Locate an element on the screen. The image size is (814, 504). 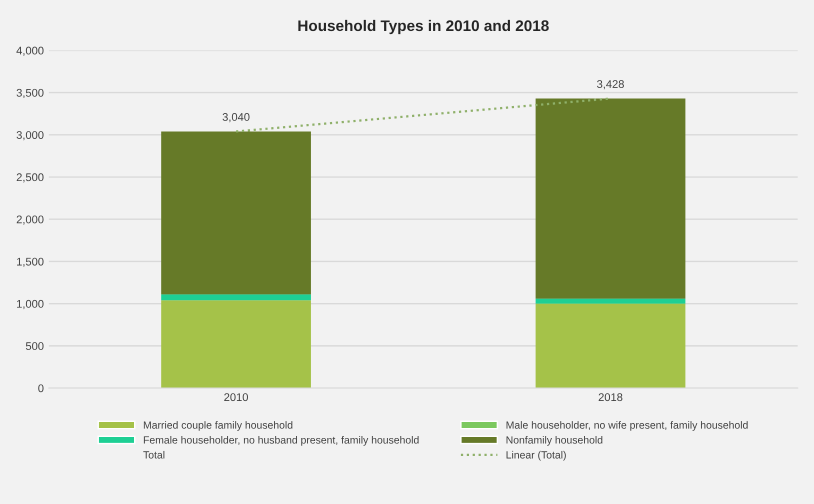
y-tick-label: 2,000 is located at coordinates (30, 220).